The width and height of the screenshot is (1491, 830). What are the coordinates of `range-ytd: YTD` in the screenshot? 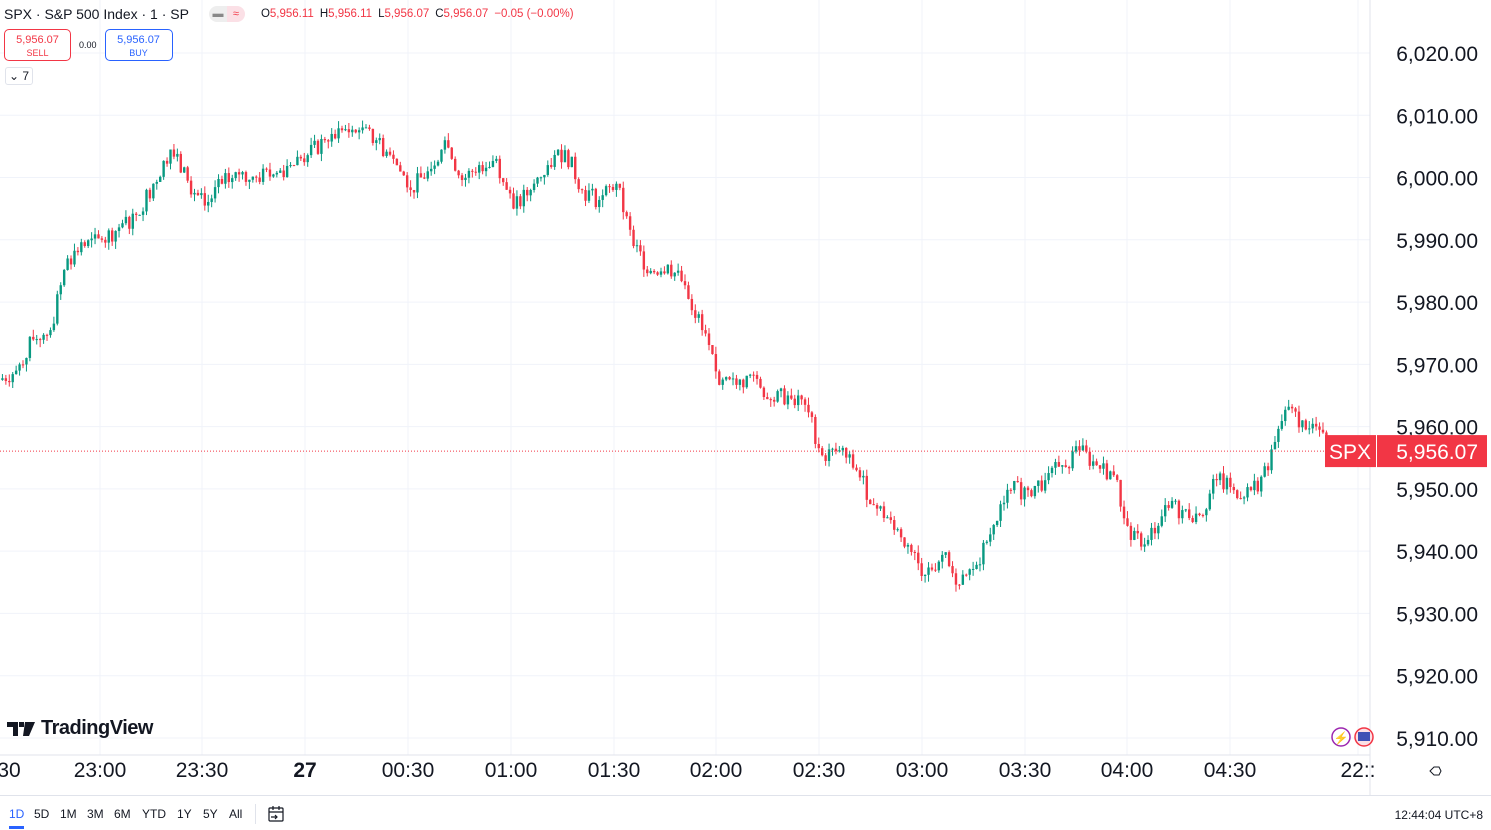 It's located at (154, 814).